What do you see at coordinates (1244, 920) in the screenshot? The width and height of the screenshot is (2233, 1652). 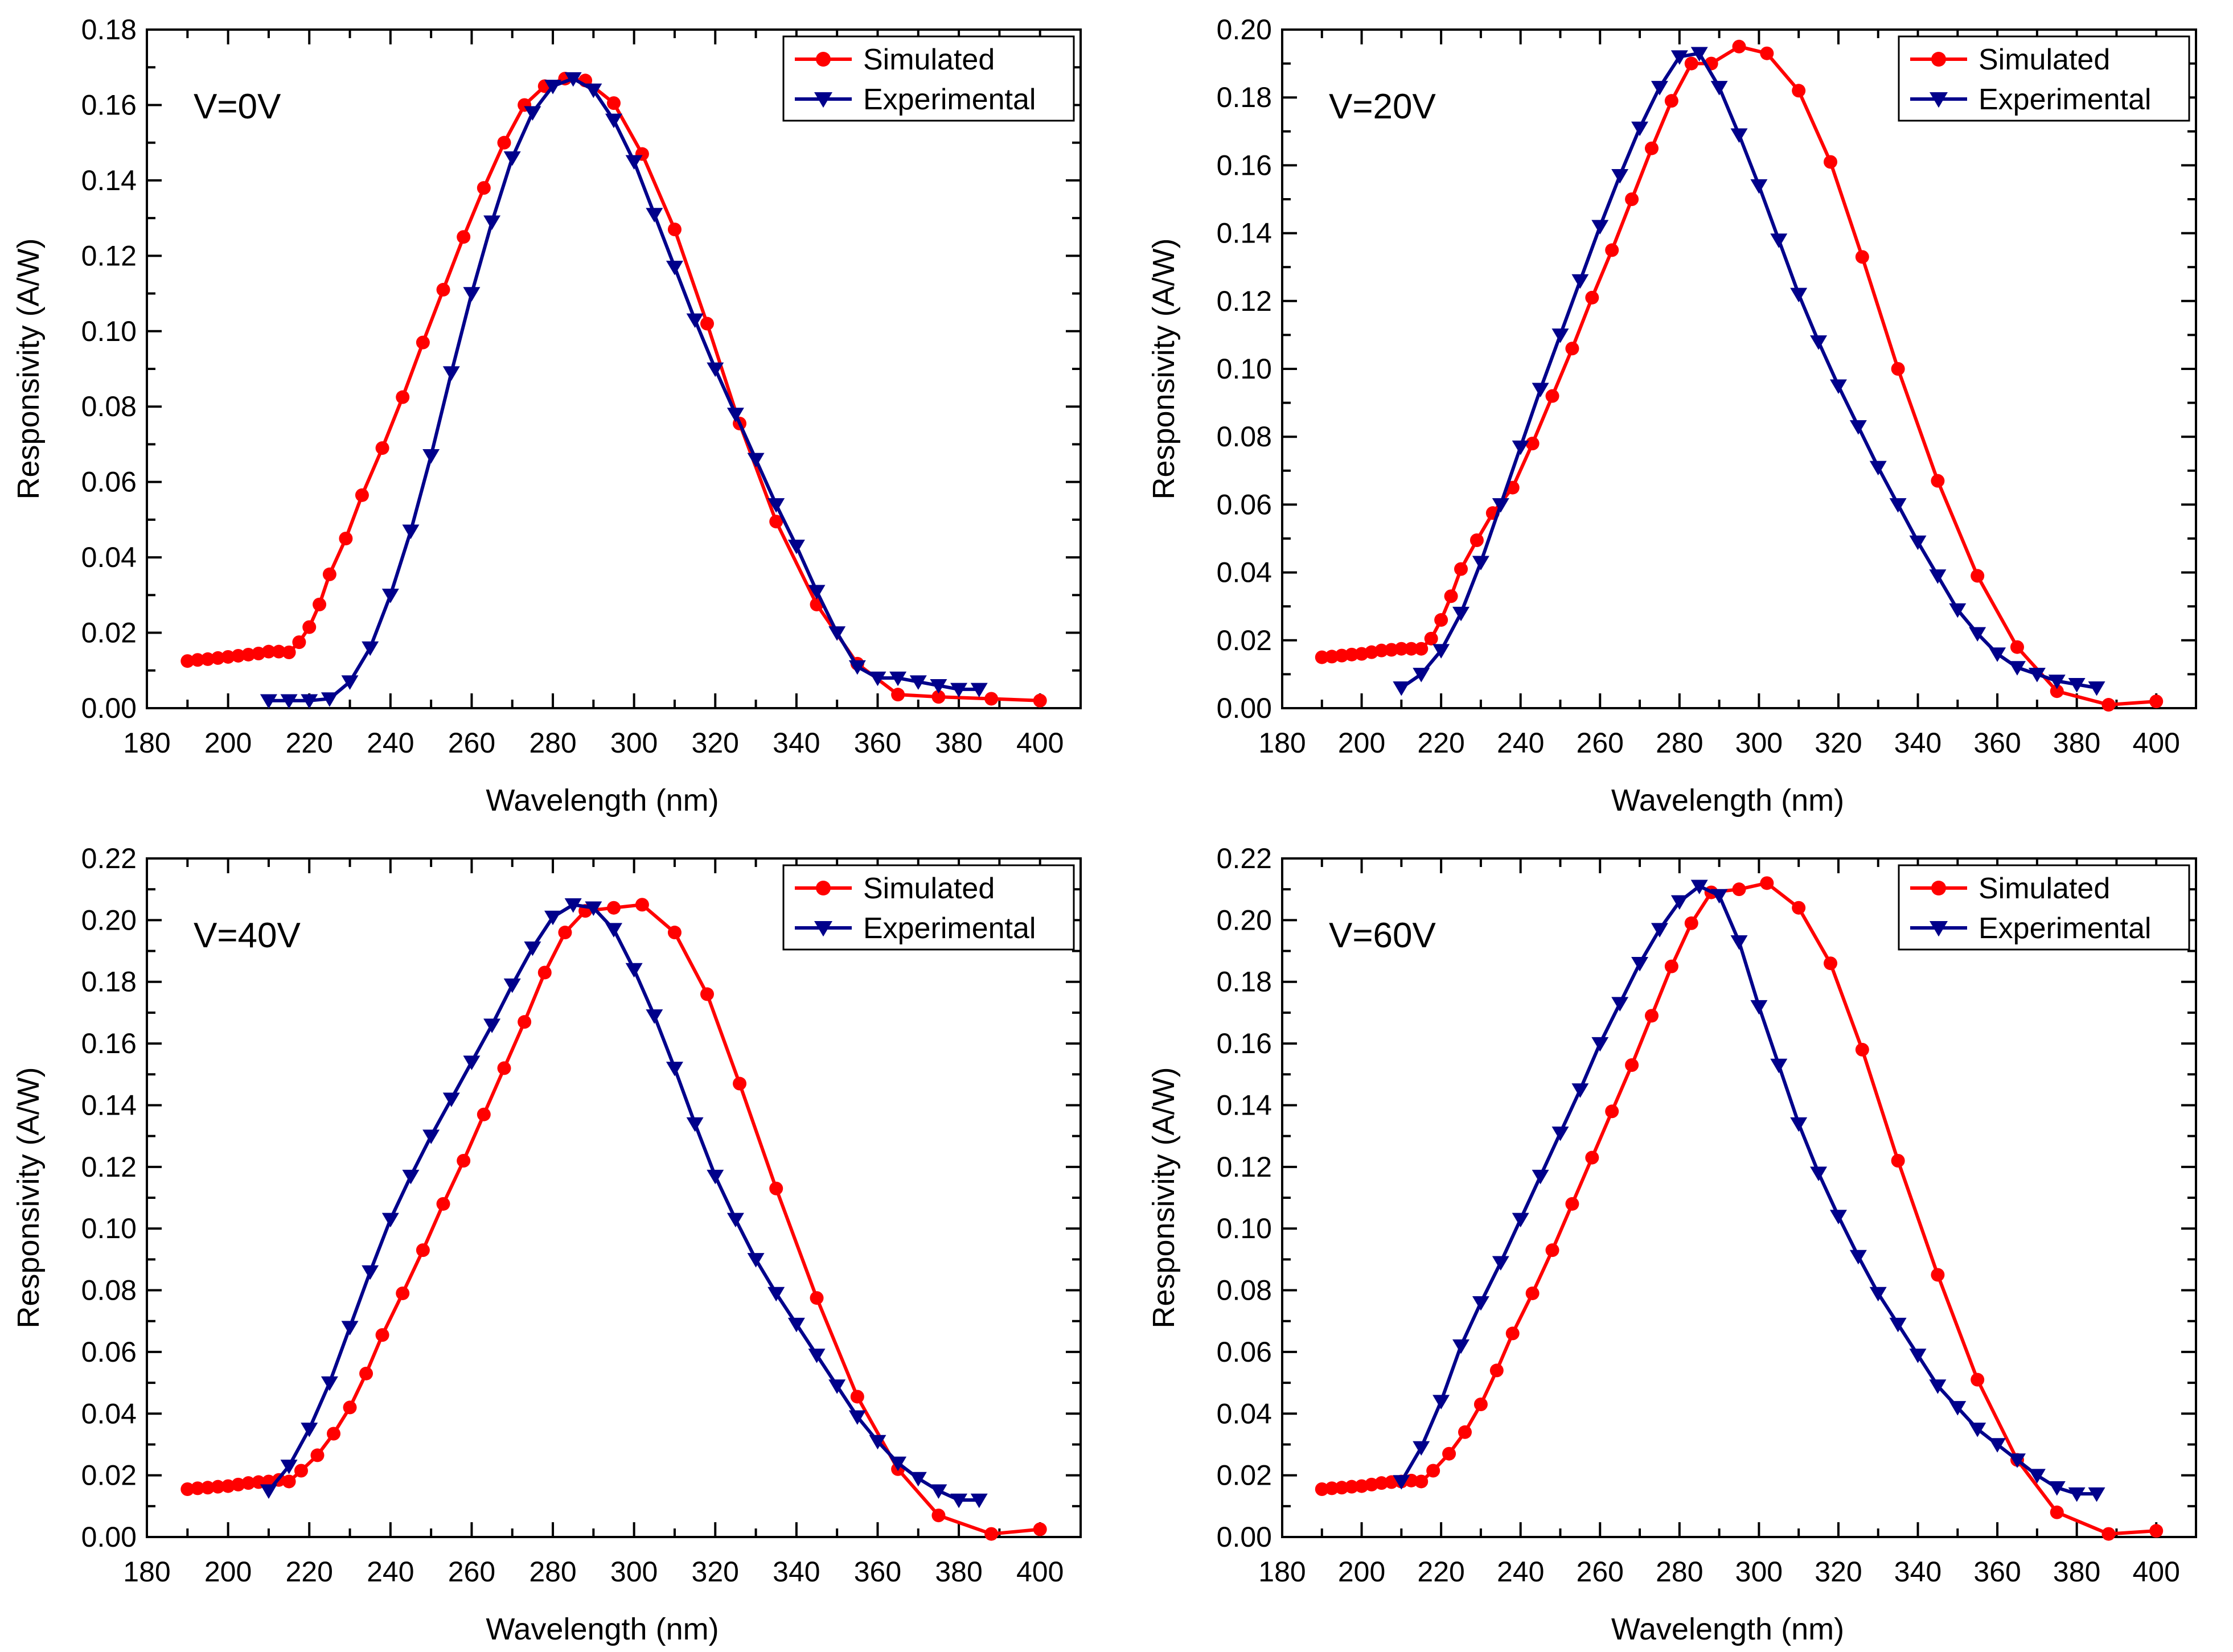 I see `y-tick-label: 0.20` at bounding box center [1244, 920].